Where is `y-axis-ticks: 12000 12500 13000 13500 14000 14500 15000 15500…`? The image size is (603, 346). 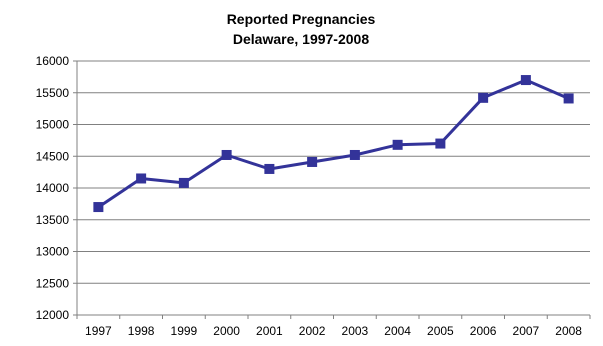 y-axis-ticks: 12000 12500 13000 13500 14000 14500 15000 15500… is located at coordinates (53, 188).